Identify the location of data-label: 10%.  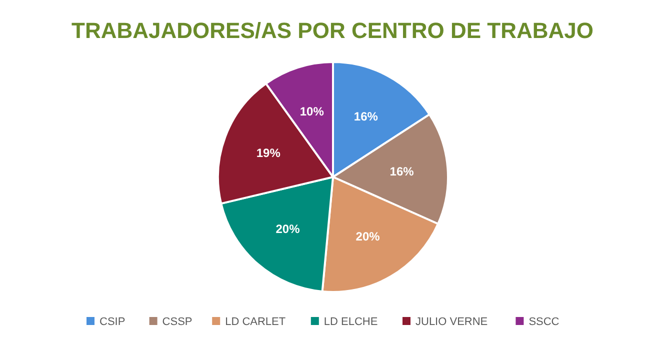
(312, 111).